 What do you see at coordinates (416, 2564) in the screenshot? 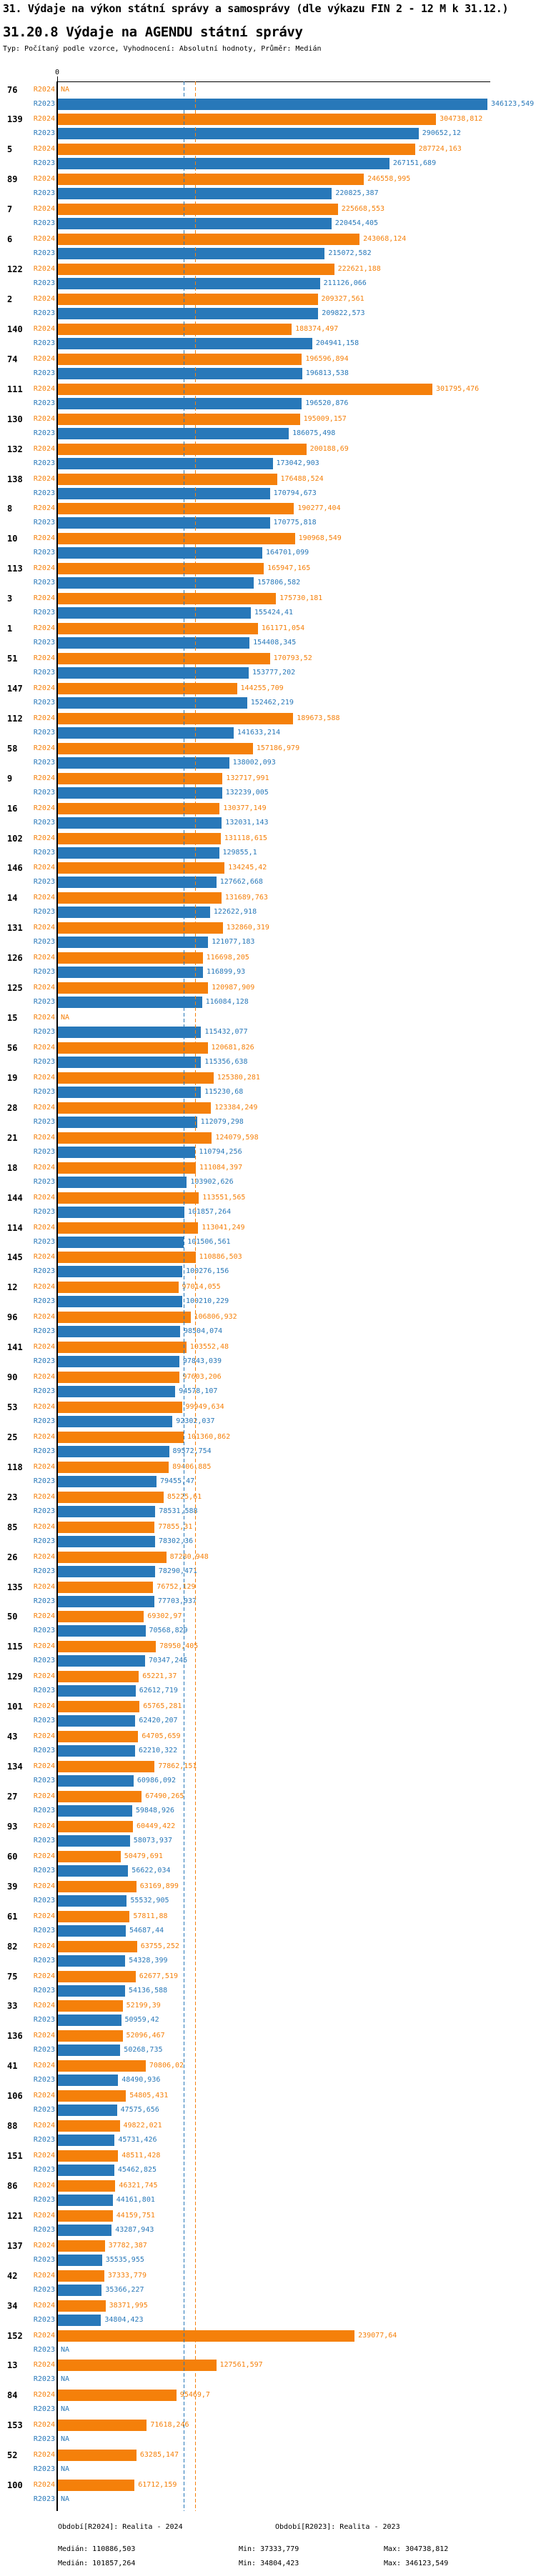
I see `r2023-max-stat: Max: 346123,549` at bounding box center [416, 2564].